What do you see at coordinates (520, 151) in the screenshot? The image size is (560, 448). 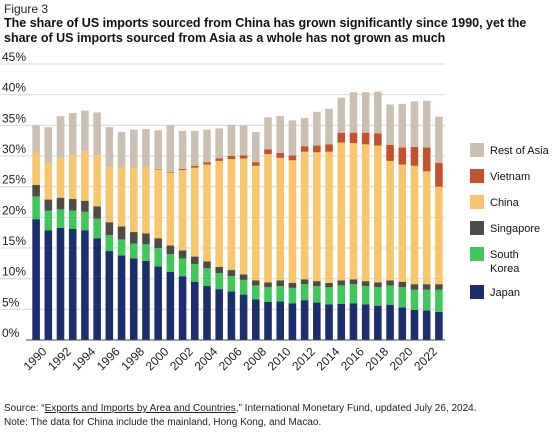 I see `legend-label-rest-of-asia: Rest of Asia` at bounding box center [520, 151].